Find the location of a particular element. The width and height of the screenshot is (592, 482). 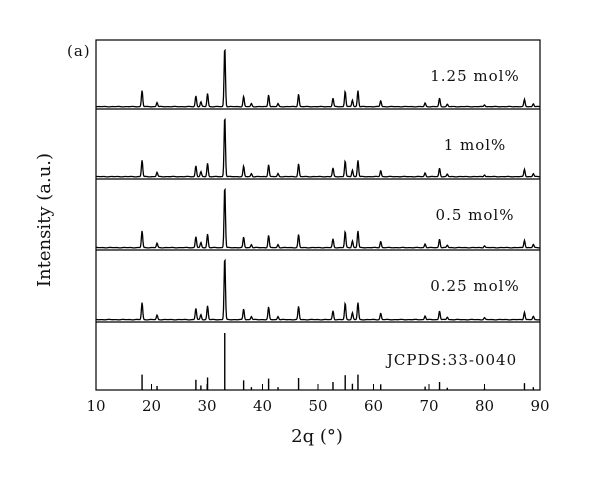

panel-label: 0.5 mol% is located at coordinates (475, 215).